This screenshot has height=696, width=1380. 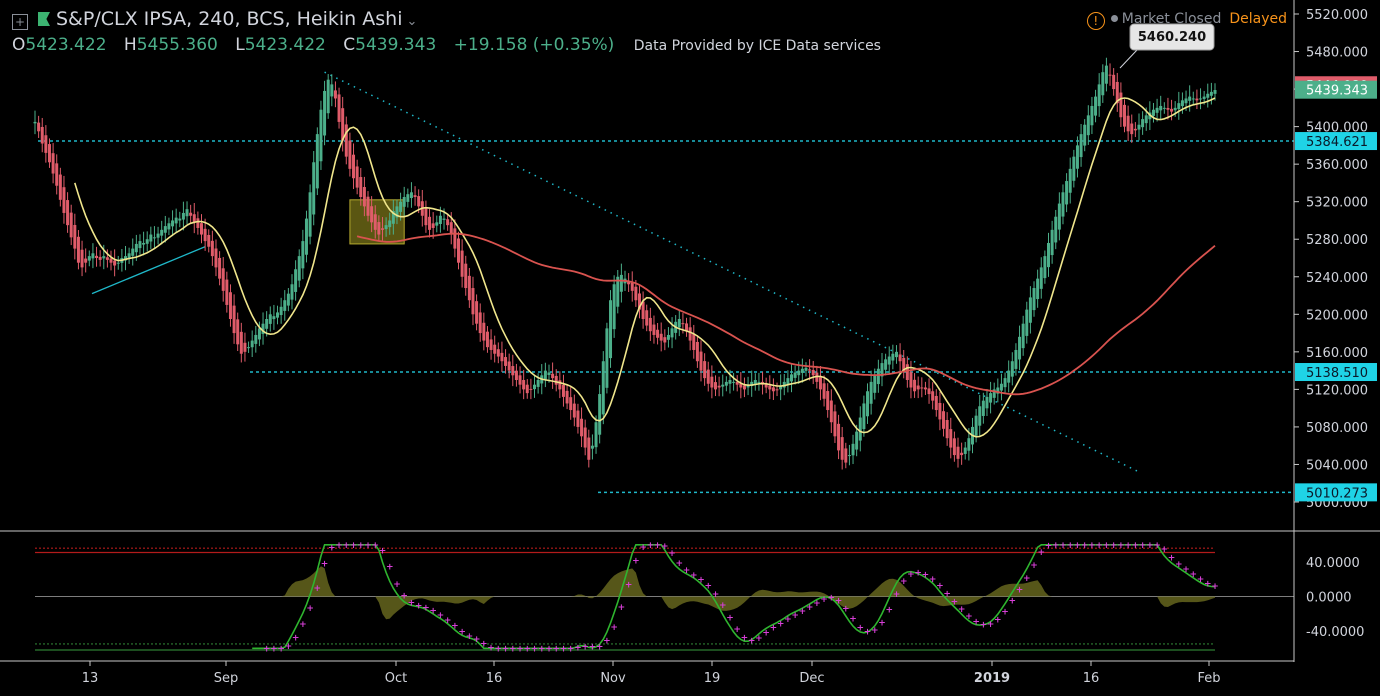 I want to click on time-tick-label: Dec, so click(x=811, y=678).